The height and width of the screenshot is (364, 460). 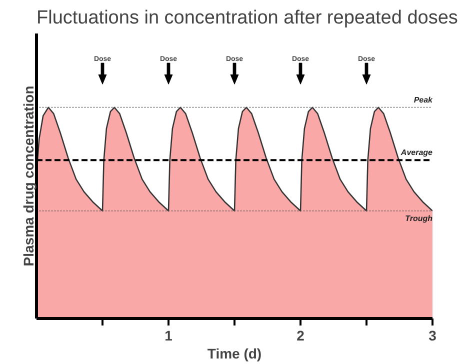 What do you see at coordinates (28, 176) in the screenshot?
I see `y-axis-title: Plasma drug concentration` at bounding box center [28, 176].